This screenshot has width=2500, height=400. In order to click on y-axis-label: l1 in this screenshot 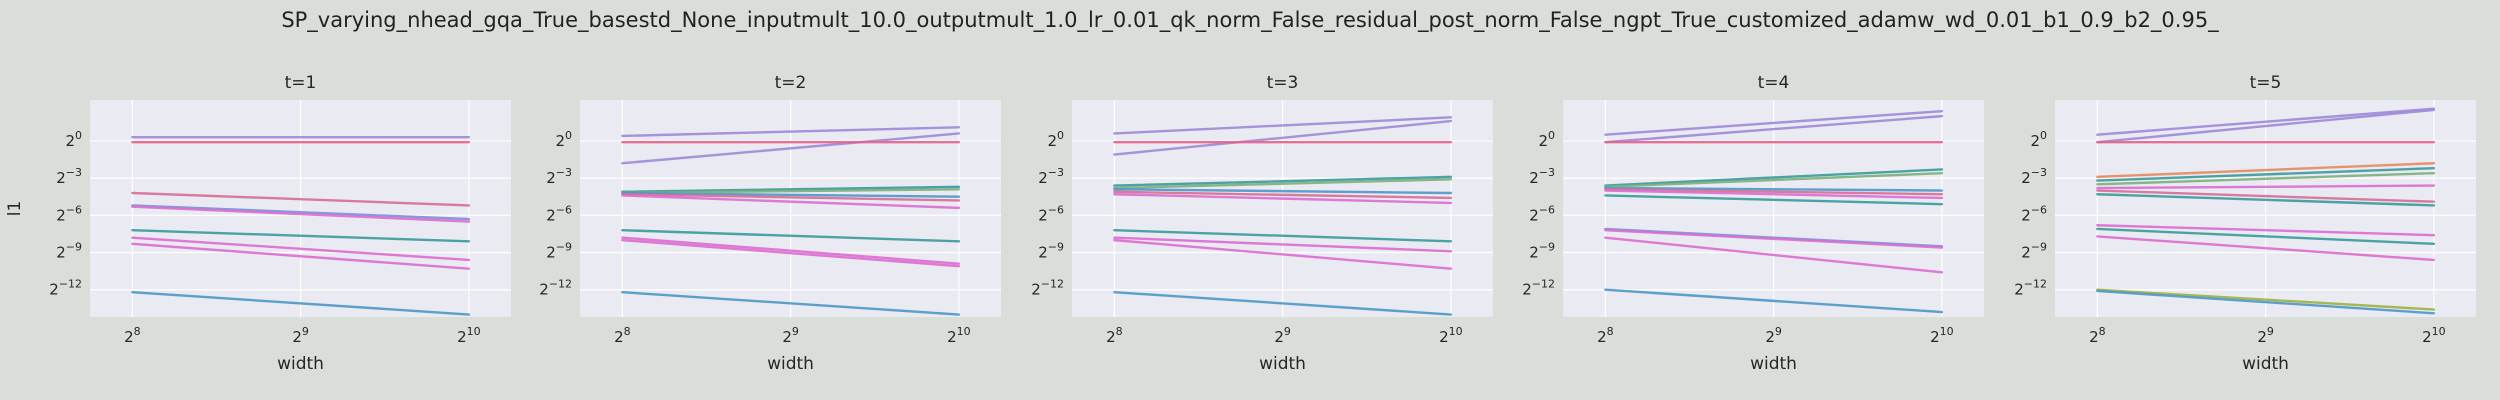, I will do `click(15, 209)`.